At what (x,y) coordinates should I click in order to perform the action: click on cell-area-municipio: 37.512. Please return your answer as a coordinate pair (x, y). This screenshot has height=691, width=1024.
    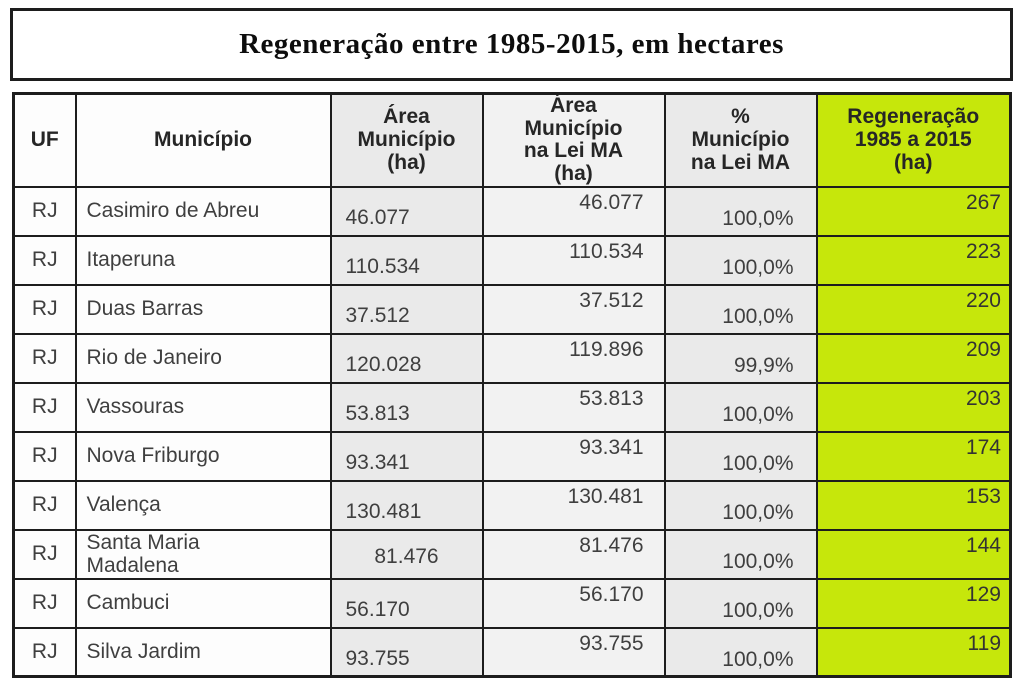
    Looking at the image, I should click on (406, 309).